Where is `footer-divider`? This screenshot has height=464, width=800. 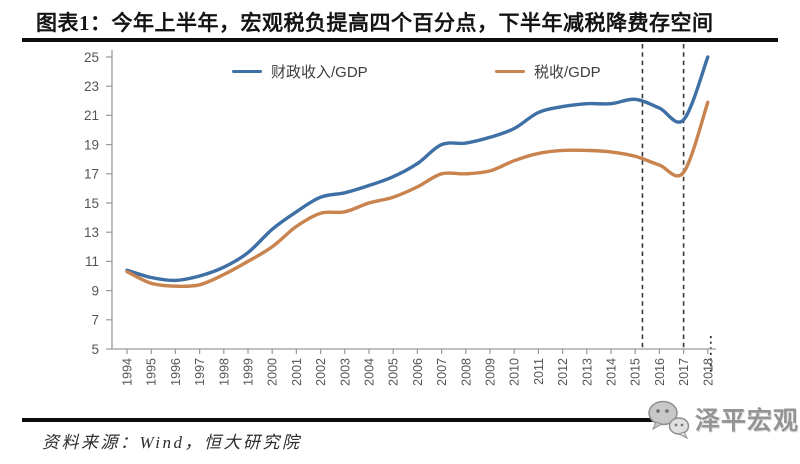 footer-divider is located at coordinates (339, 420).